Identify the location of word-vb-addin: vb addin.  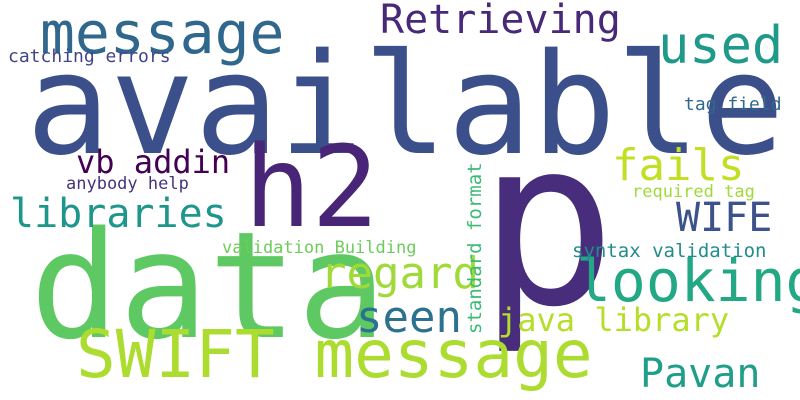
(153, 162).